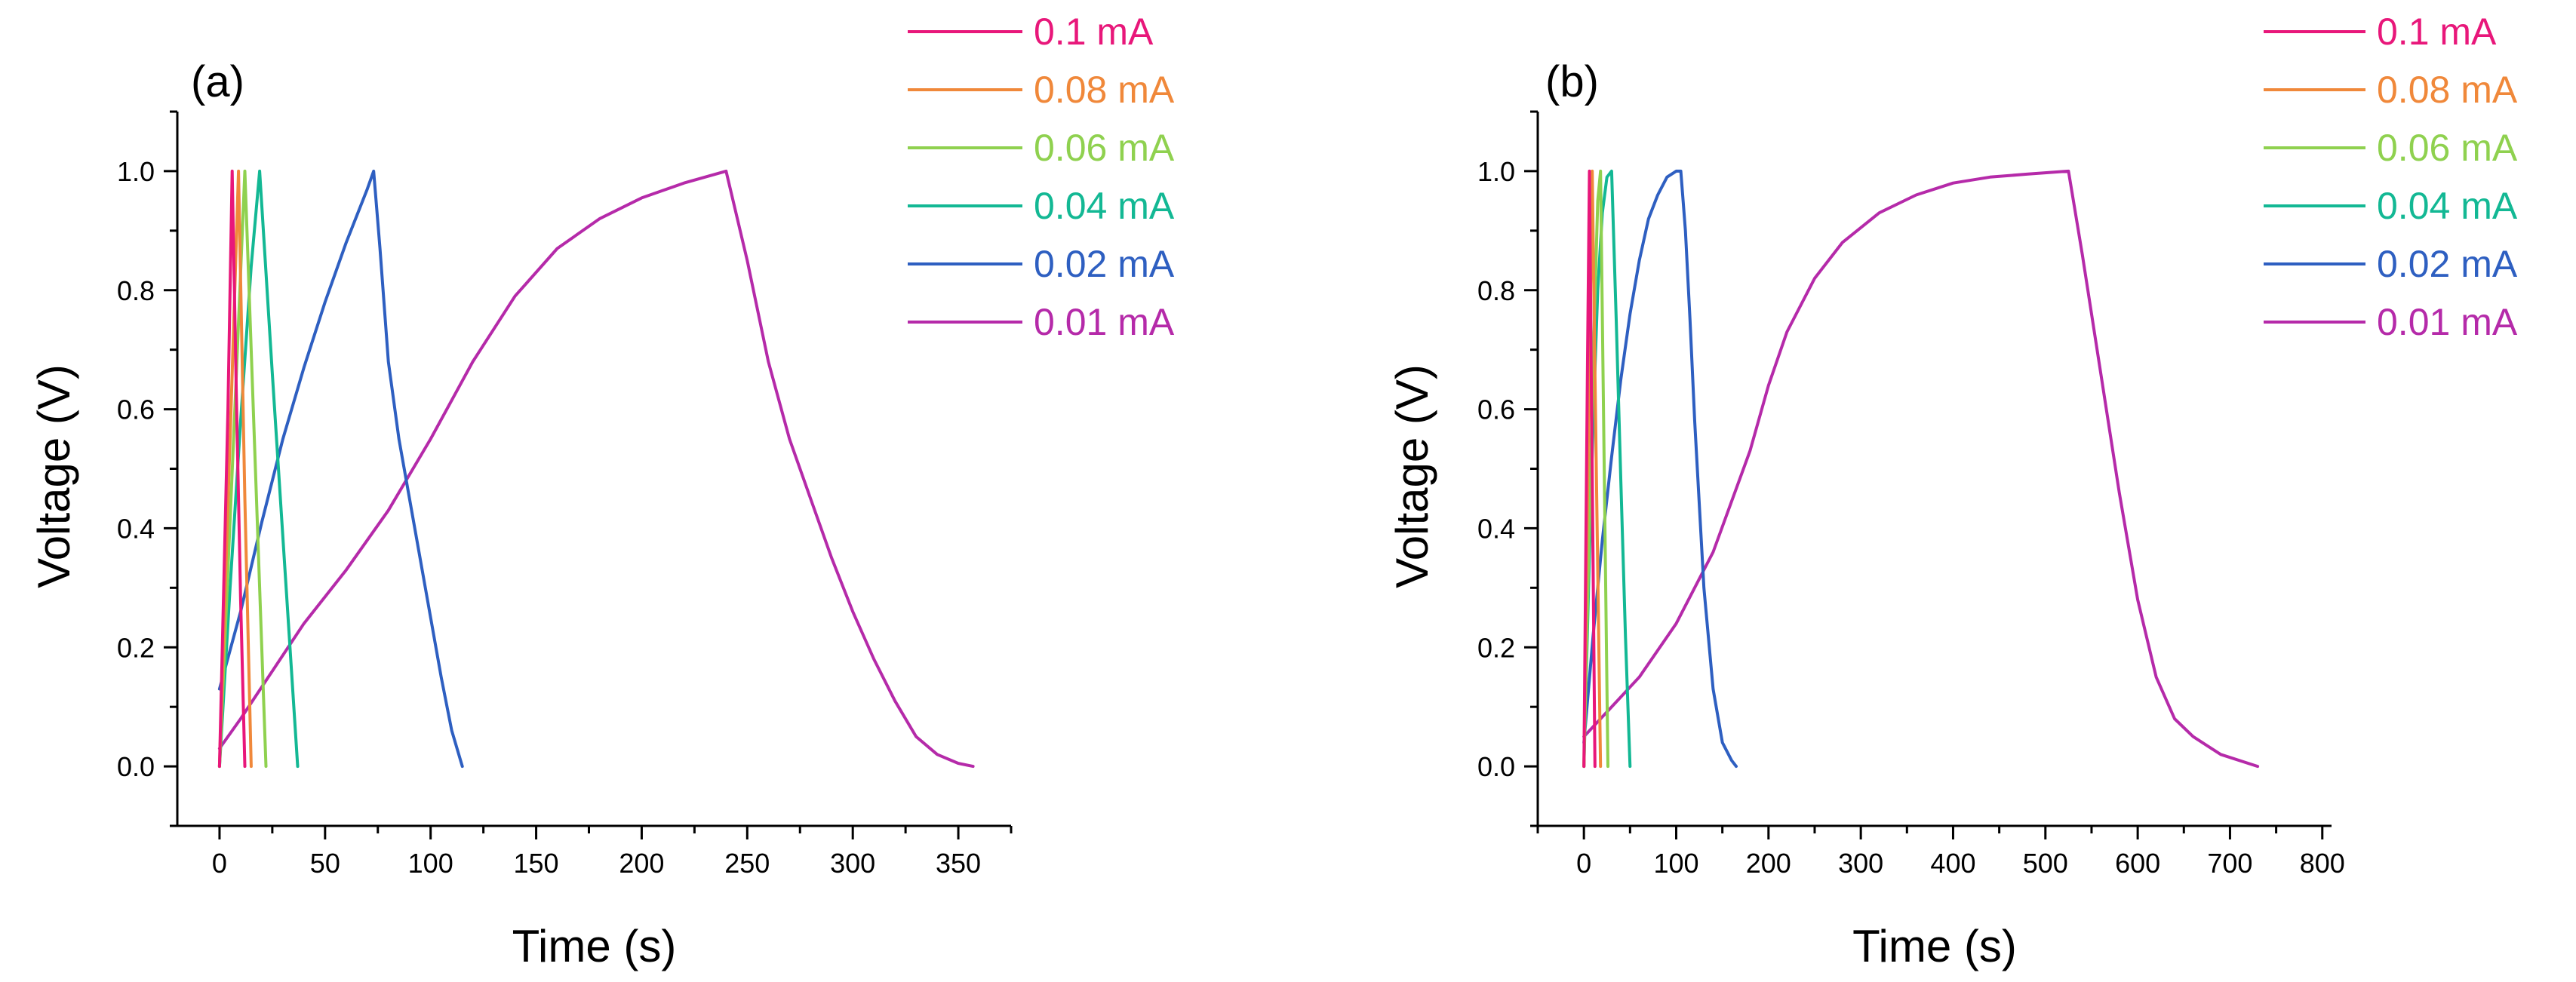  Describe the element at coordinates (2045, 864) in the screenshot. I see `x-tick-label: 500` at that location.